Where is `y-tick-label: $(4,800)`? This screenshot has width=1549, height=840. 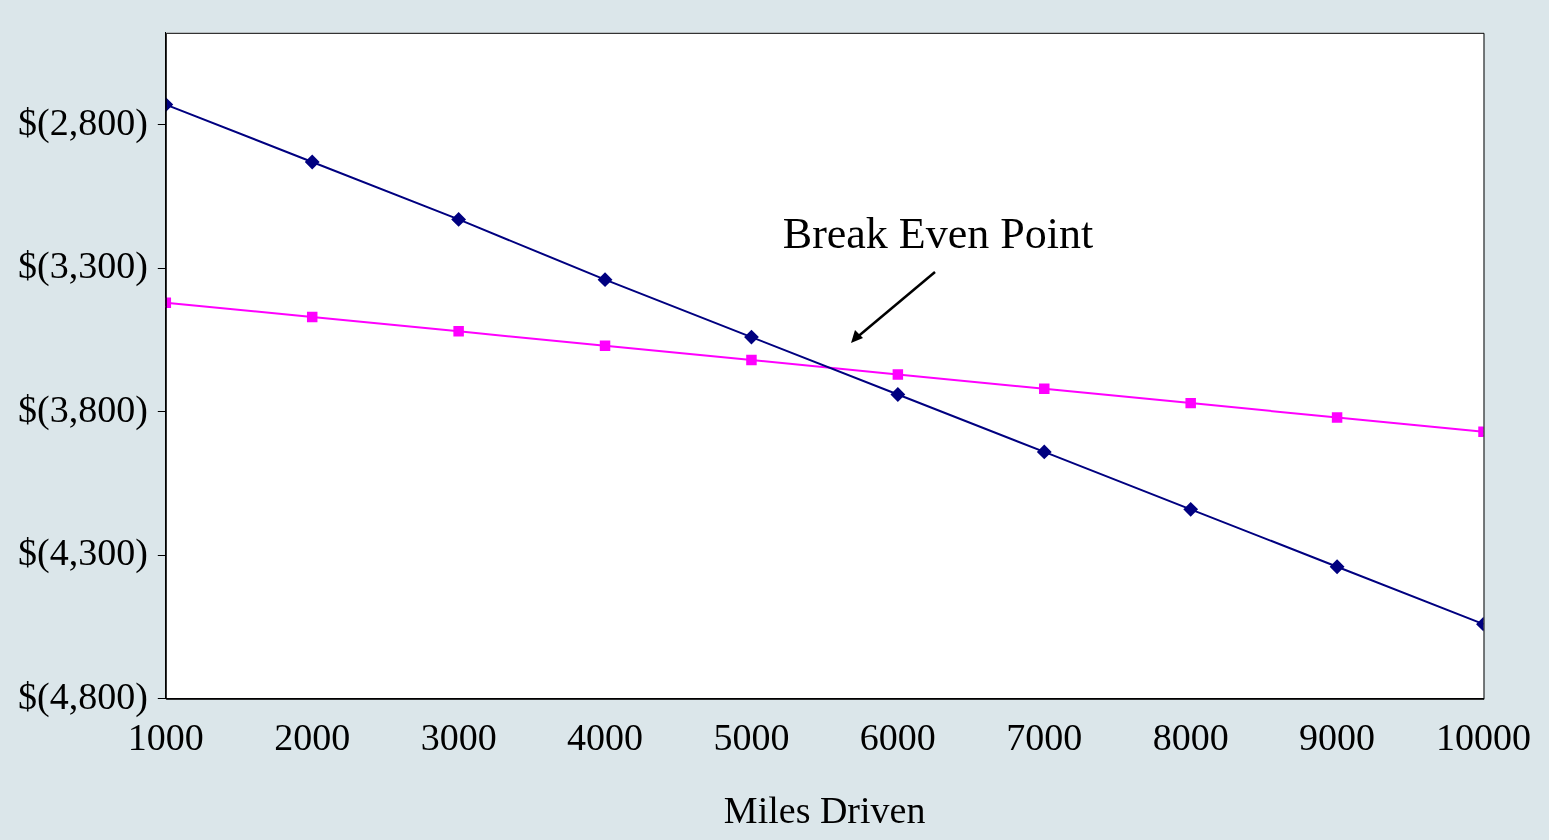 y-tick-label: $(4,800) is located at coordinates (83, 696).